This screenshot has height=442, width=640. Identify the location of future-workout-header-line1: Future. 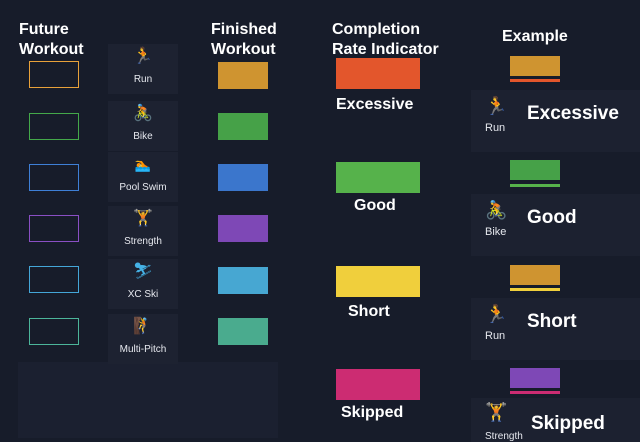
(44, 29).